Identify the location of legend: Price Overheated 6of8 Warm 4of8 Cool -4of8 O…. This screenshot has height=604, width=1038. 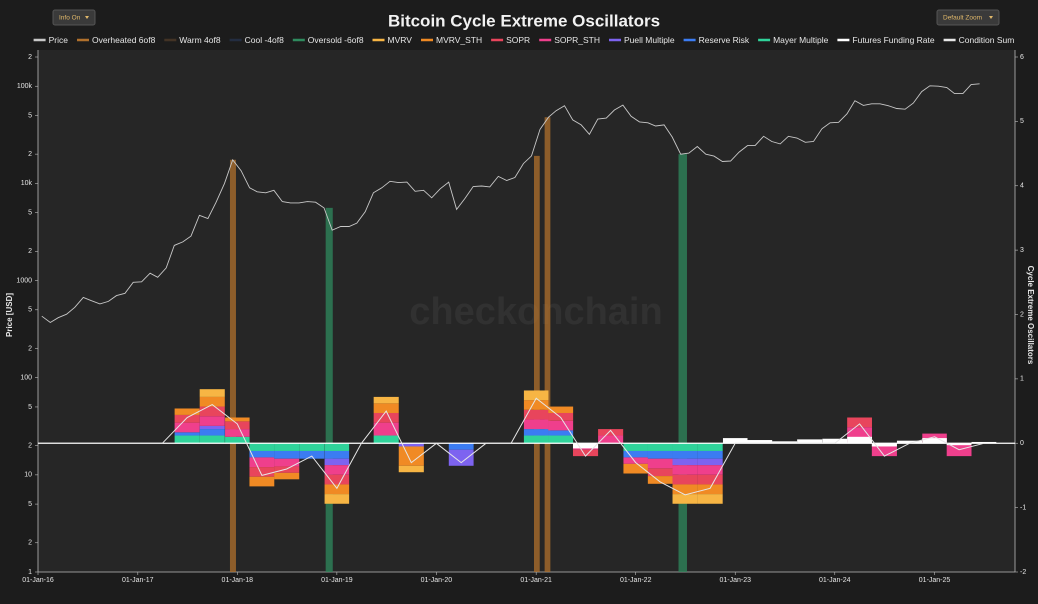
(523, 40).